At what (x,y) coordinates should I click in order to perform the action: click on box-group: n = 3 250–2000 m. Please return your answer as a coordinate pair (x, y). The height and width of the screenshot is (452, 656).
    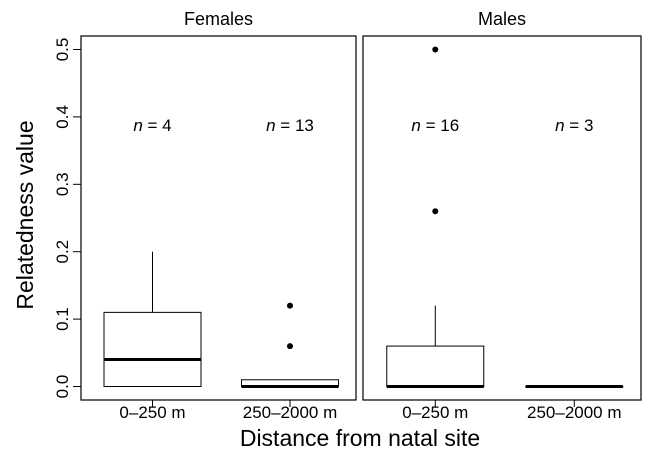
    Looking at the image, I should click on (574, 269).